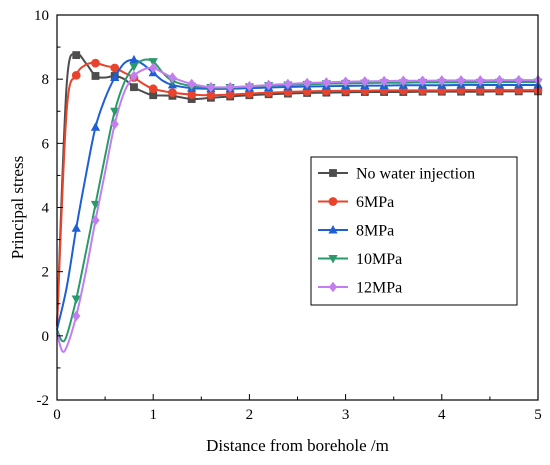 This screenshot has height=465, width=550. Describe the element at coordinates (414, 231) in the screenshot. I see `chart-legend: No water injection 6MPa 8MPa 10MPa 12MPa` at that location.